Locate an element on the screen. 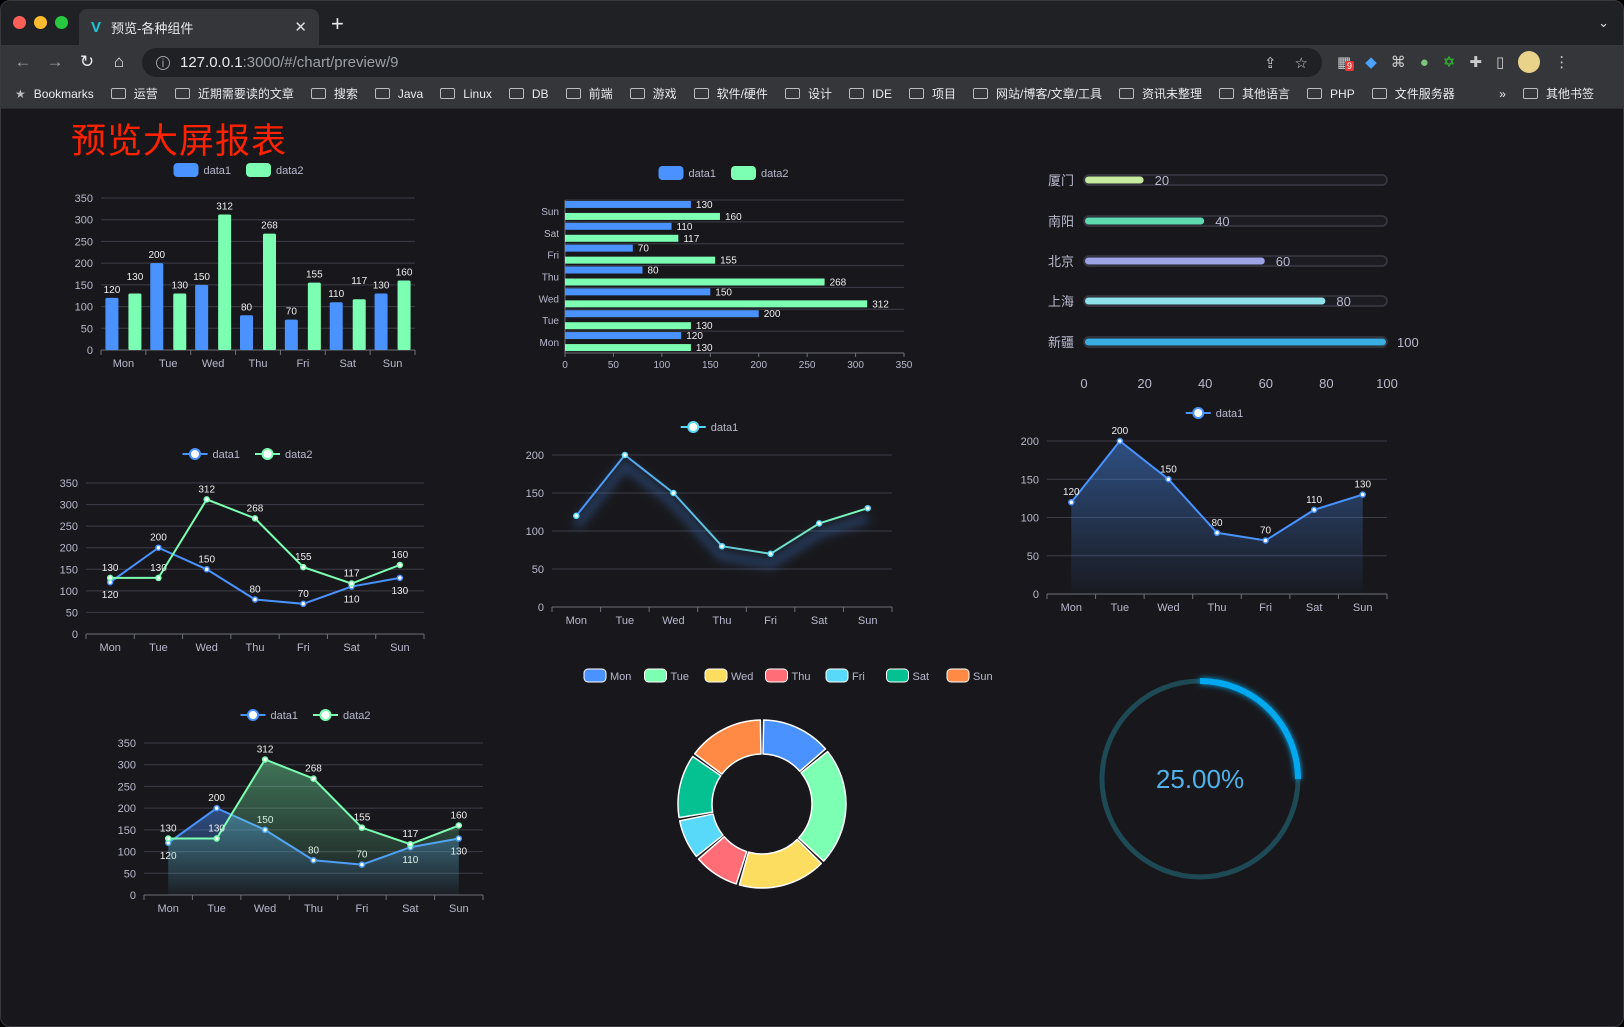 Image resolution: width=1624 pixels, height=1027 pixels. bar-data2 is located at coordinates (135, 321).